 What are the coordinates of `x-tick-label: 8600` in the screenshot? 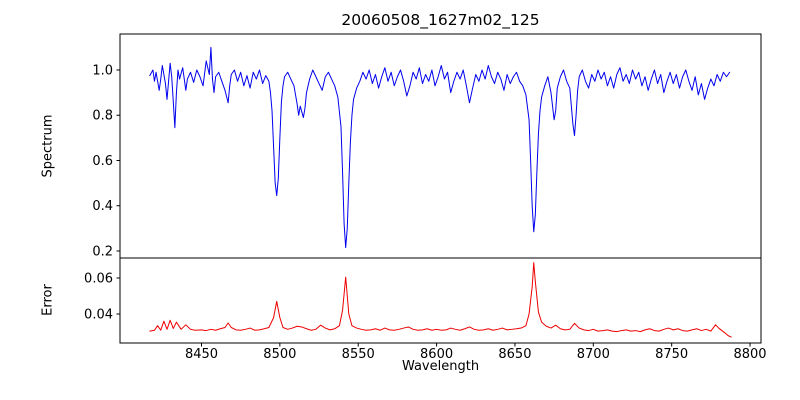 It's located at (436, 354).